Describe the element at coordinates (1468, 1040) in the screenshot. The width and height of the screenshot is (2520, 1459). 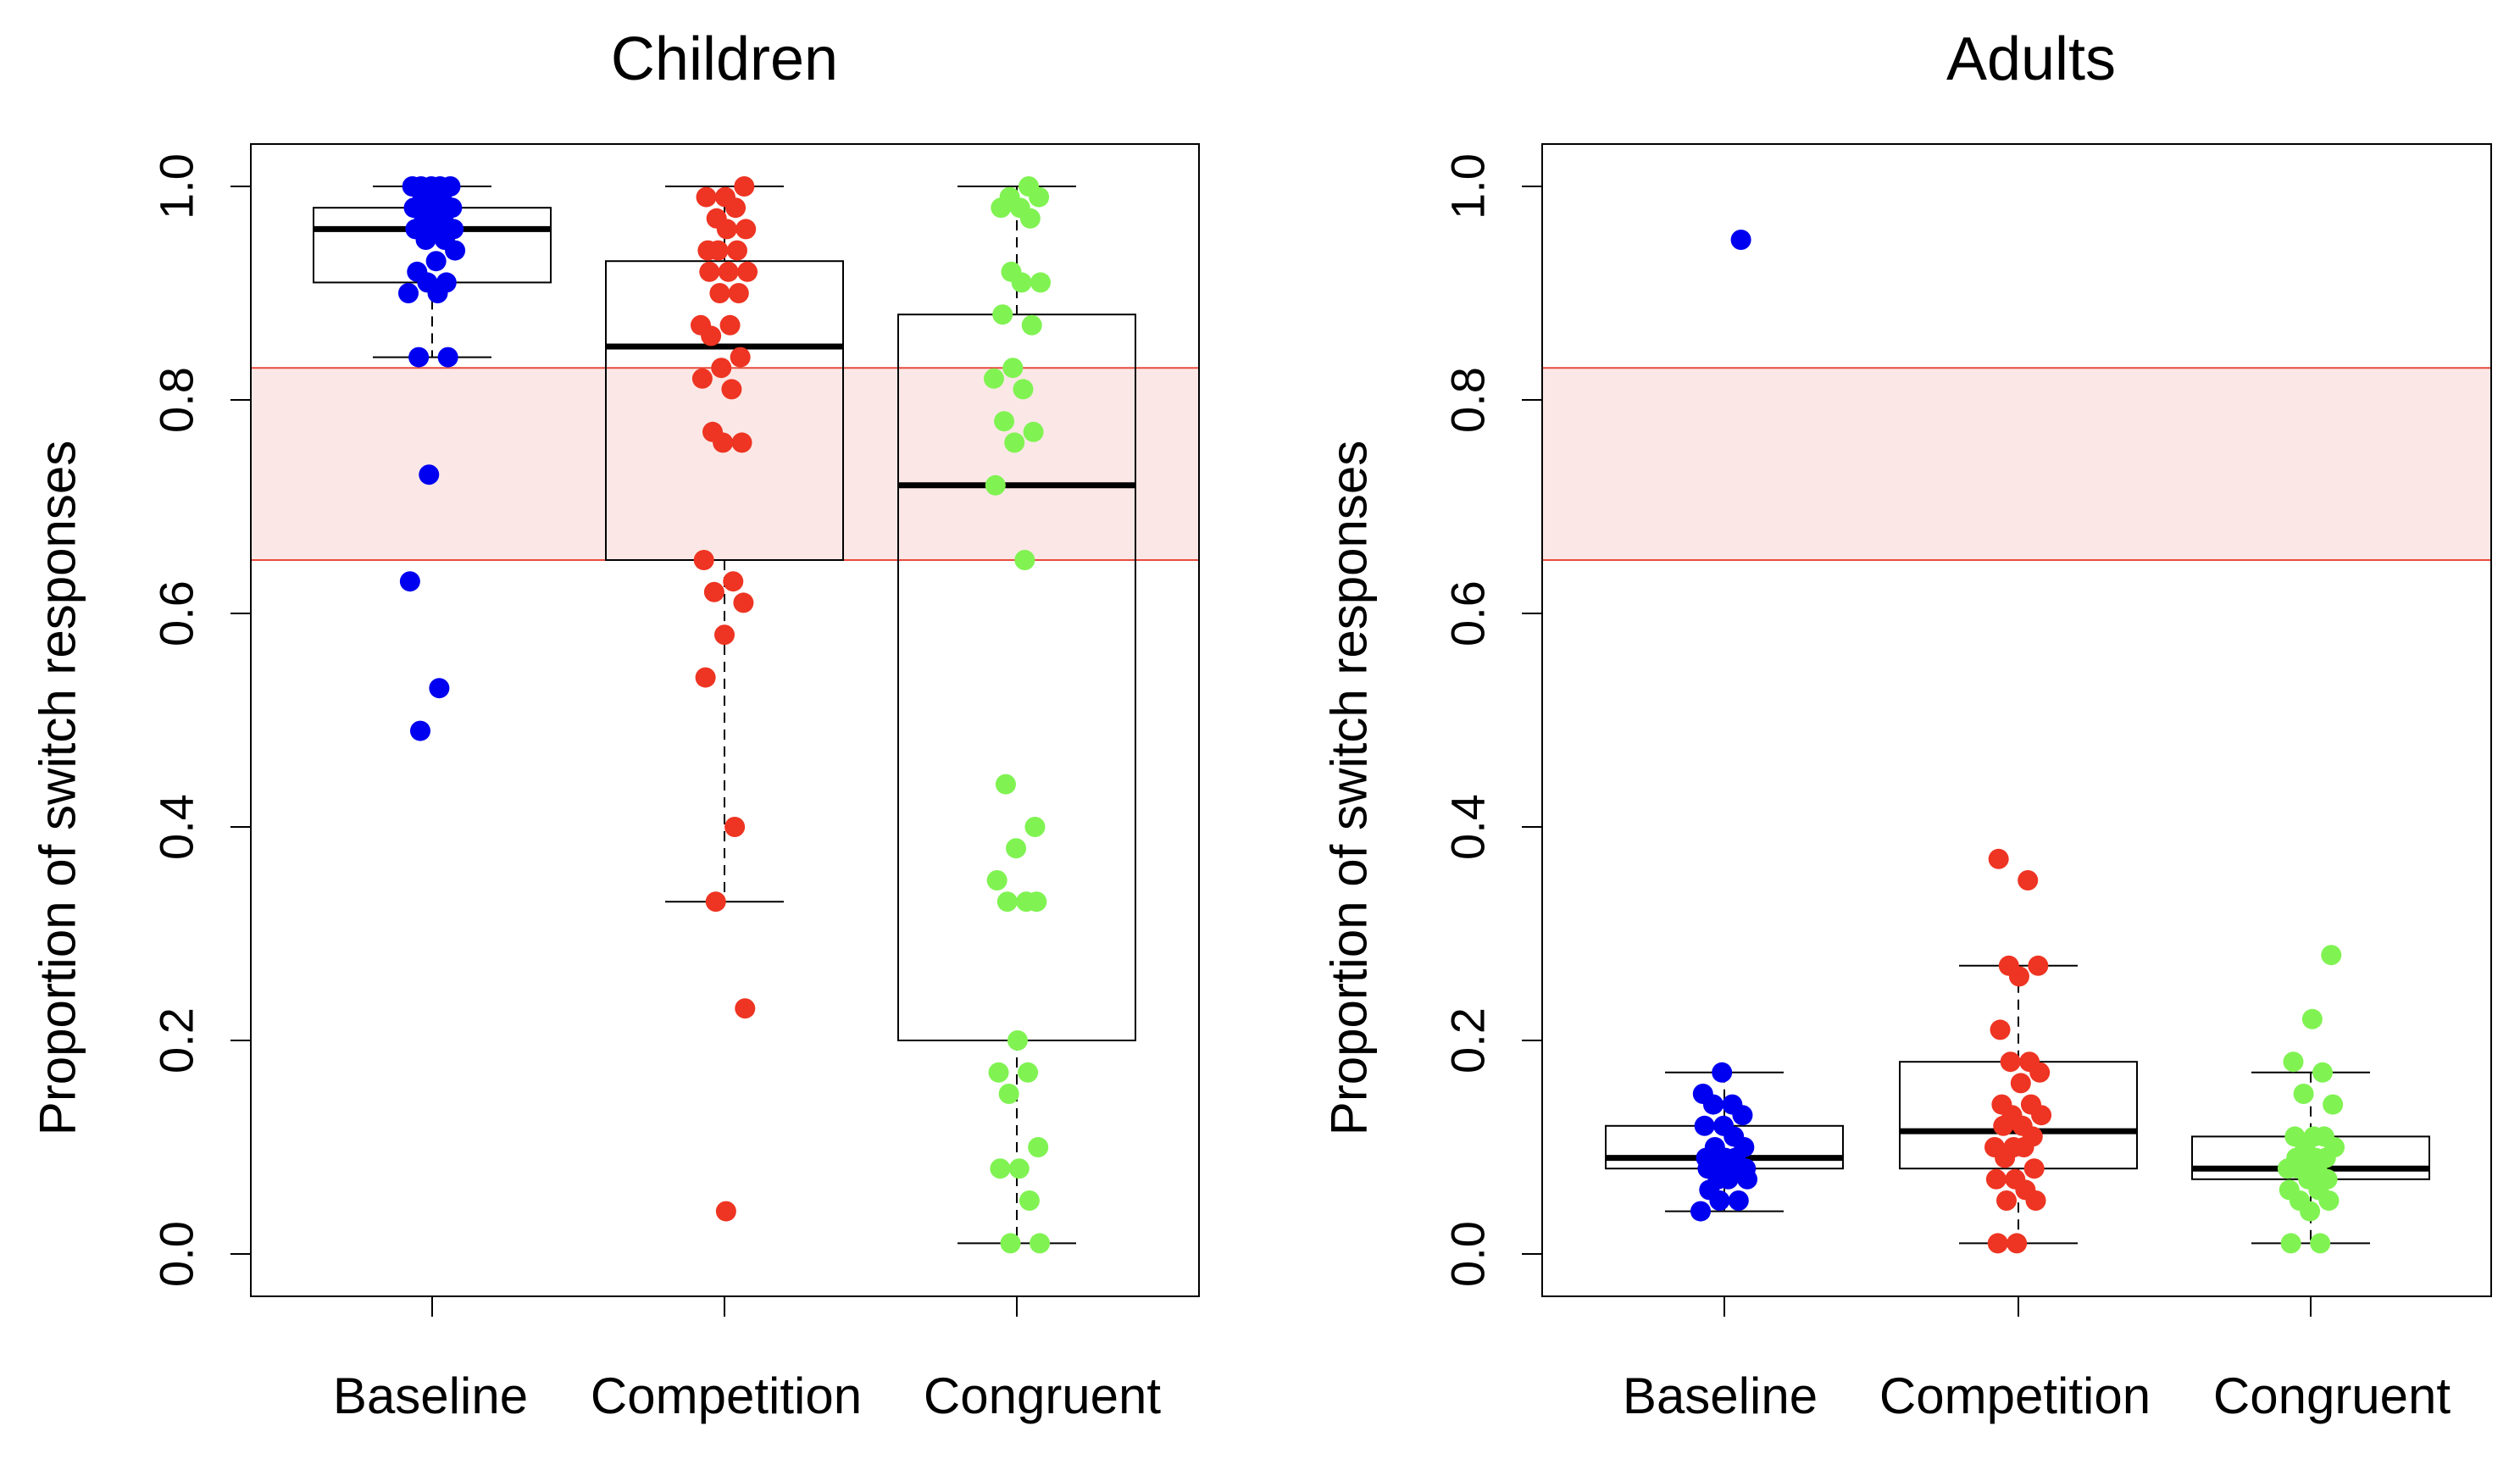
I see `y-tick-label: 0.2` at that location.